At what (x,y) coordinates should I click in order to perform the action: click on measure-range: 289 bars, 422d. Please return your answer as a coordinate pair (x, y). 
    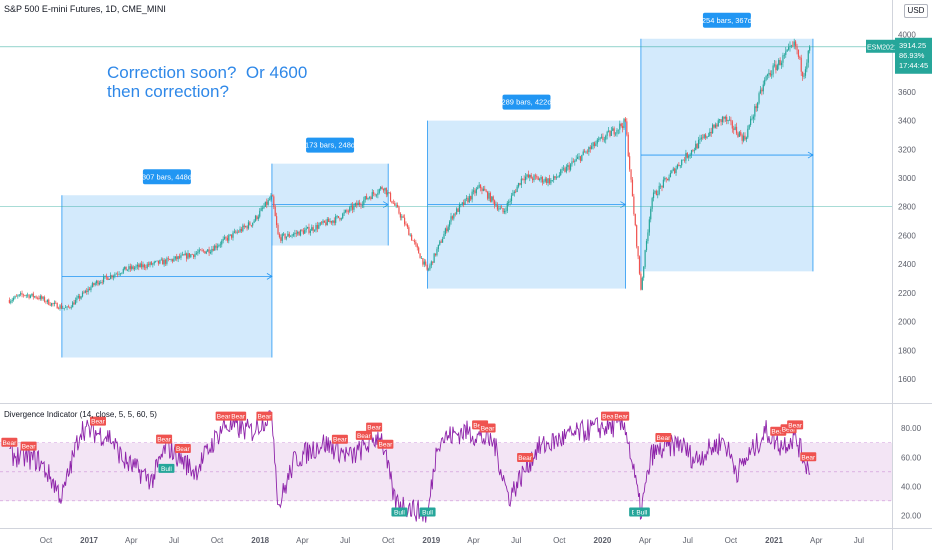
    Looking at the image, I should click on (527, 191).